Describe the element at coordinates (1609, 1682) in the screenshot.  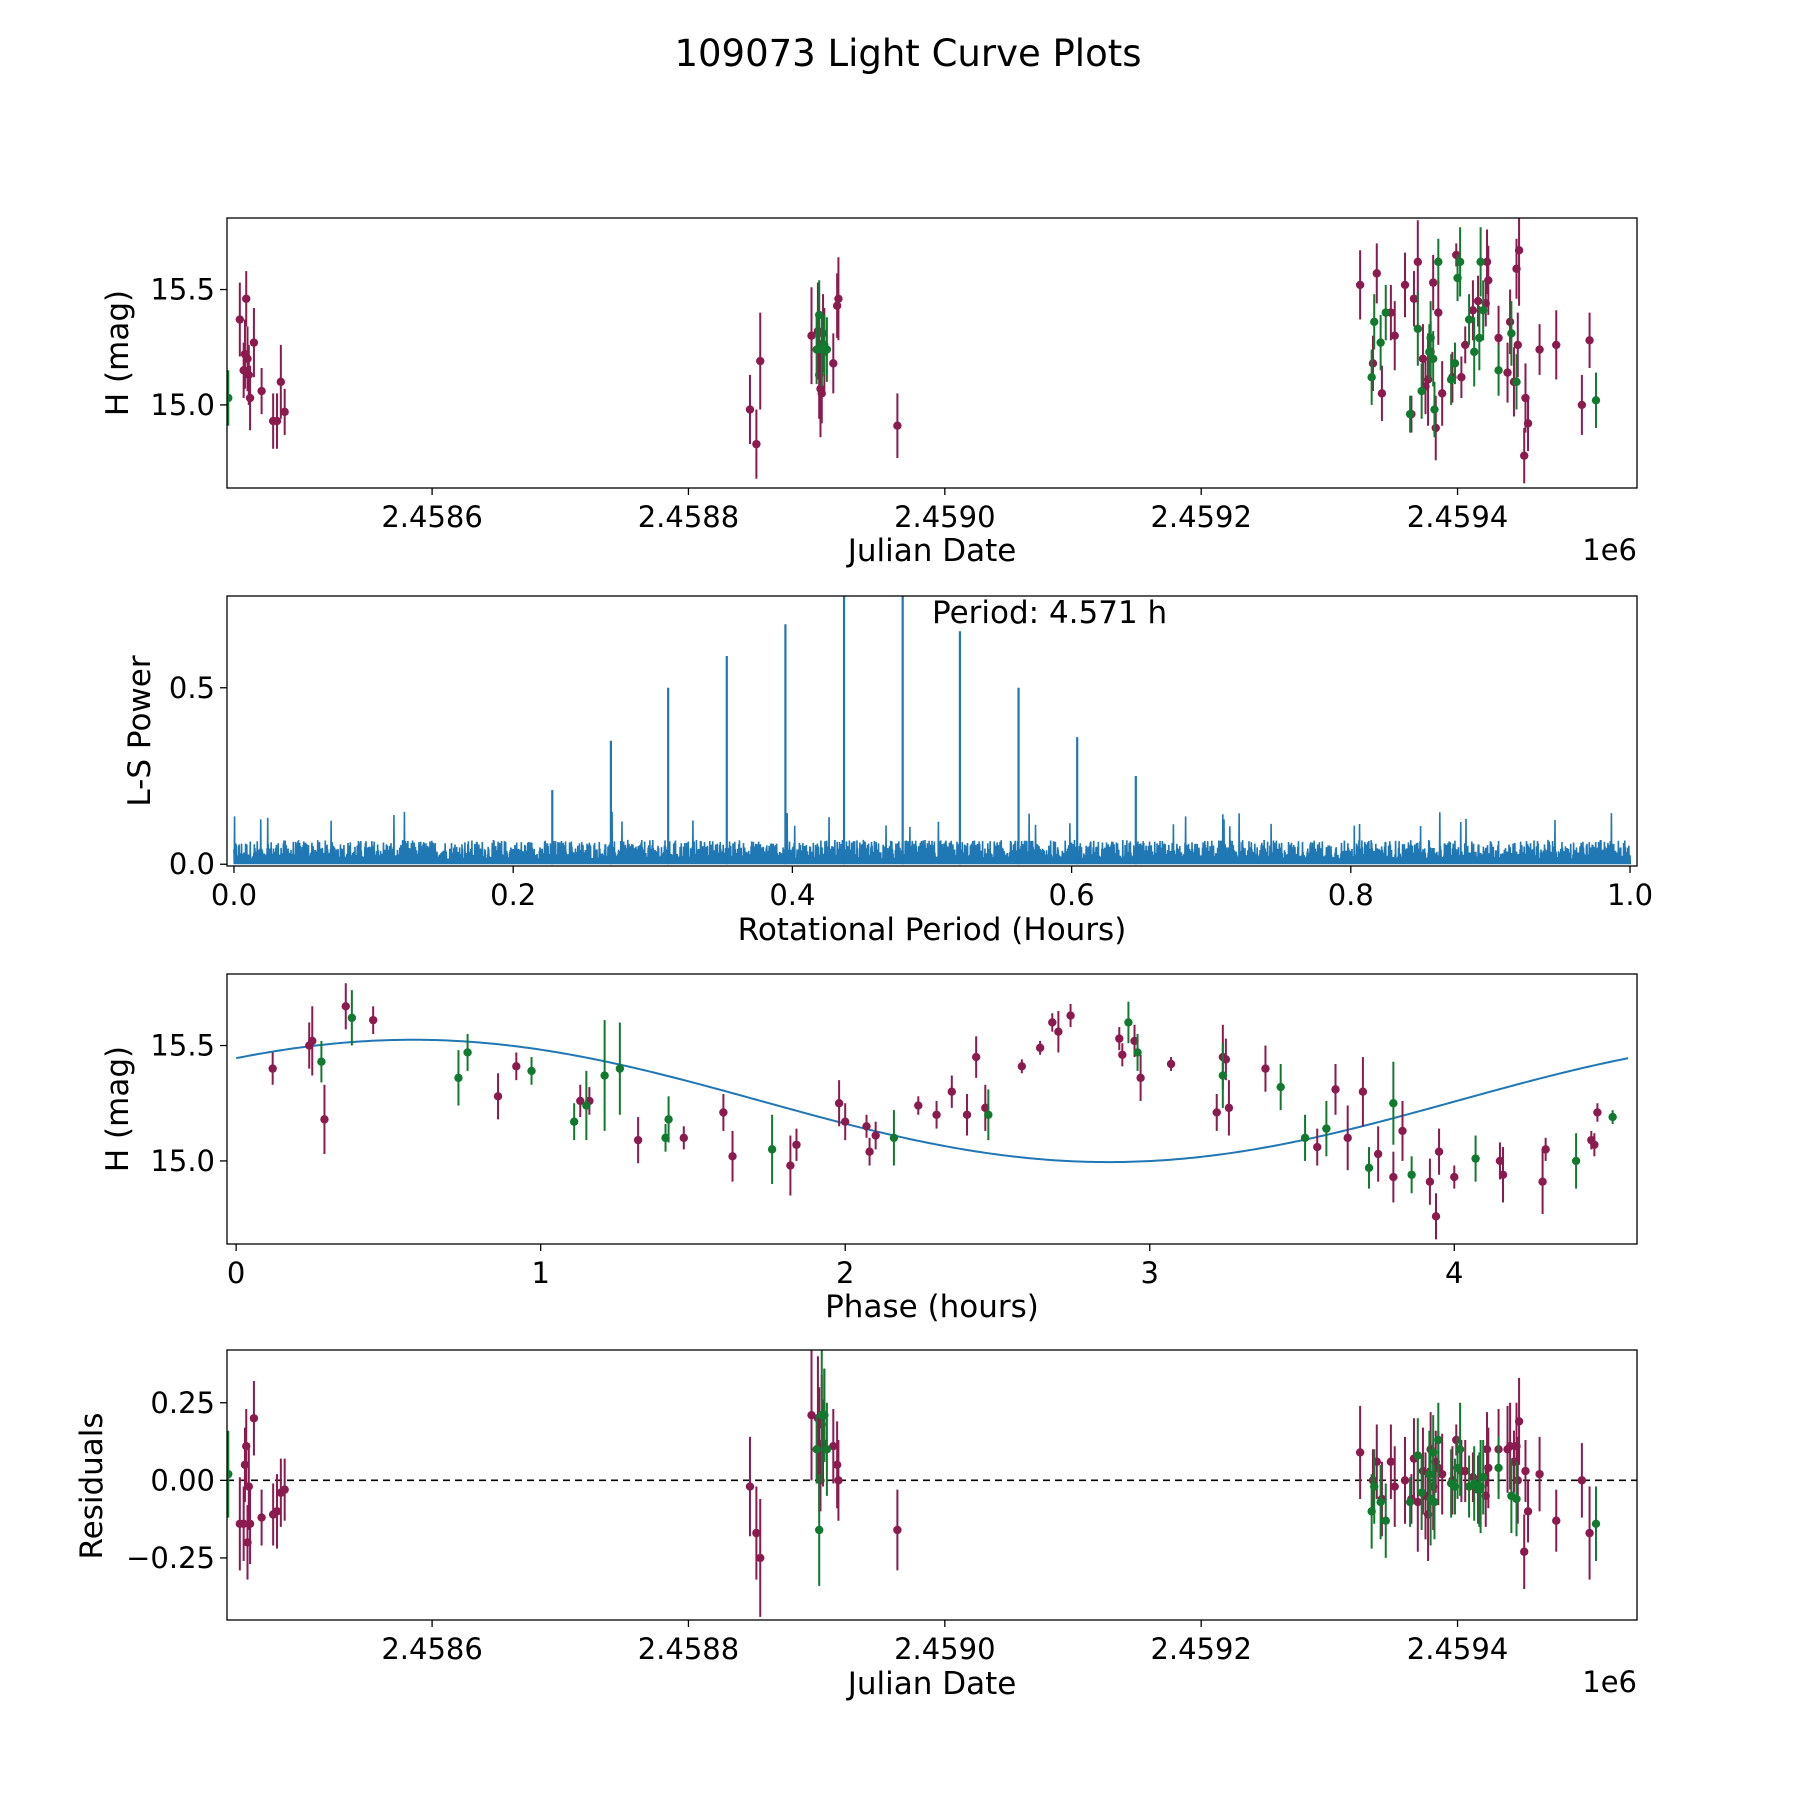
I see `residuals-x-offset: 1e6` at that location.